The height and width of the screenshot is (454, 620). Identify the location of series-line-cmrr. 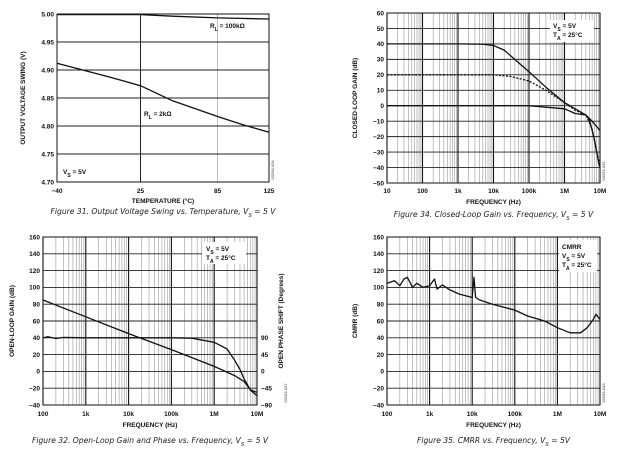
(493, 305).